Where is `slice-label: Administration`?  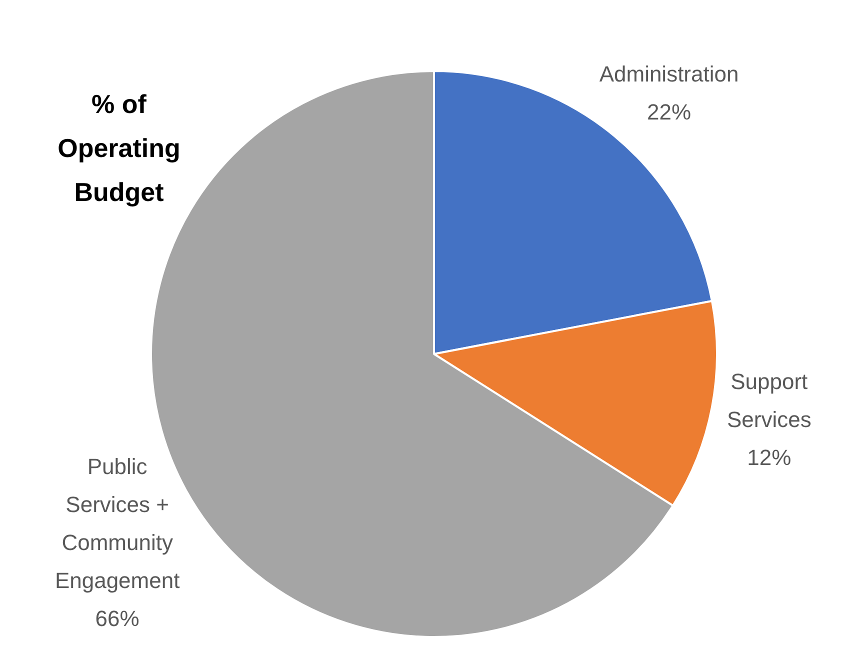 slice-label: Administration is located at coordinates (669, 73).